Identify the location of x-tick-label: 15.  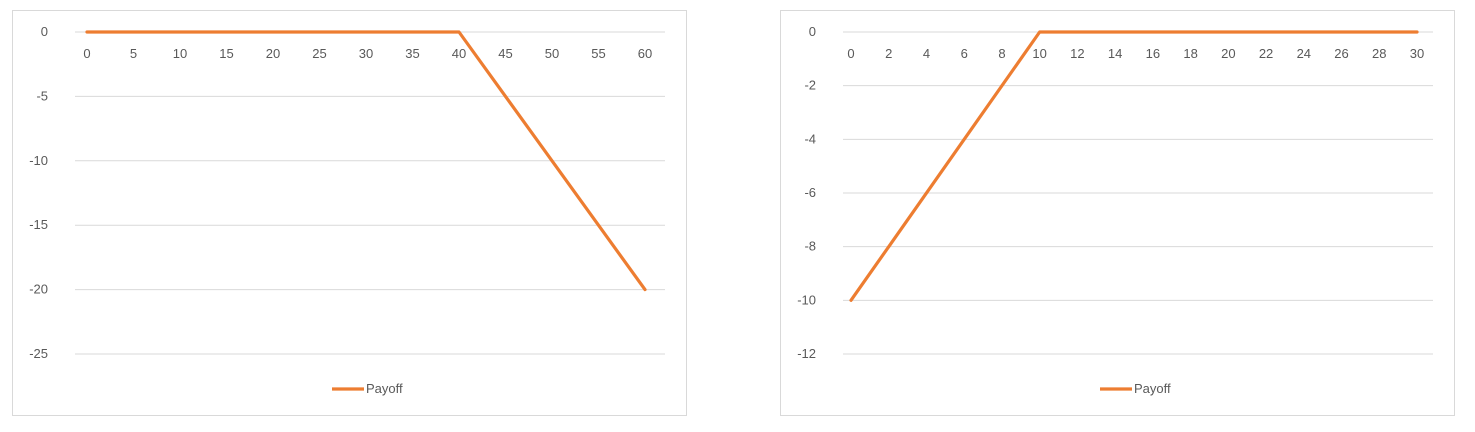
(226, 53).